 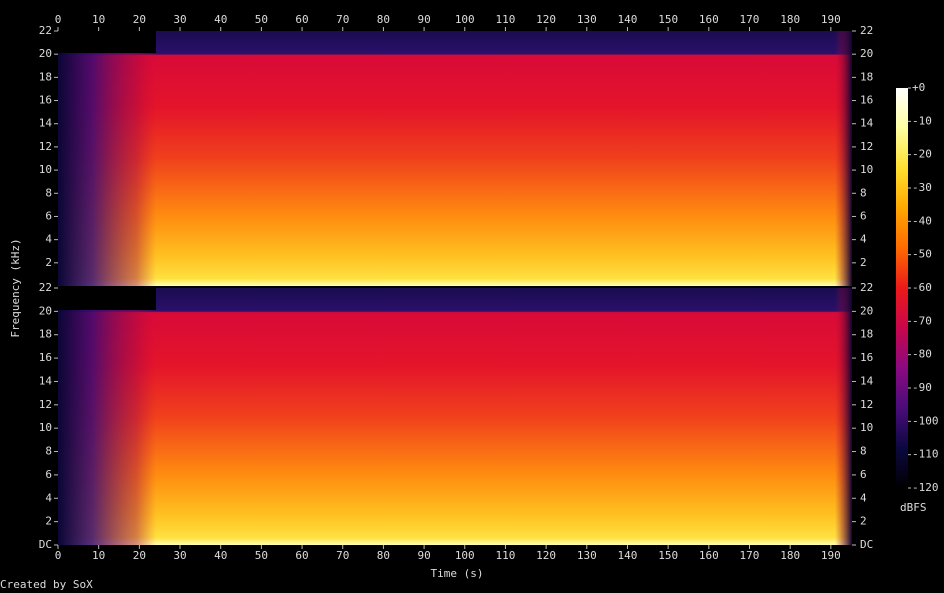 I want to click on x-tick-label: 60, so click(x=301, y=555).